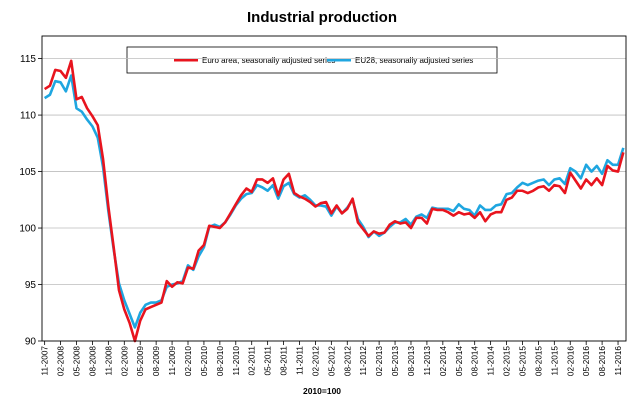 This screenshot has height=400, width=640. What do you see at coordinates (28, 116) in the screenshot?
I see `y-tick-label: 110` at bounding box center [28, 116].